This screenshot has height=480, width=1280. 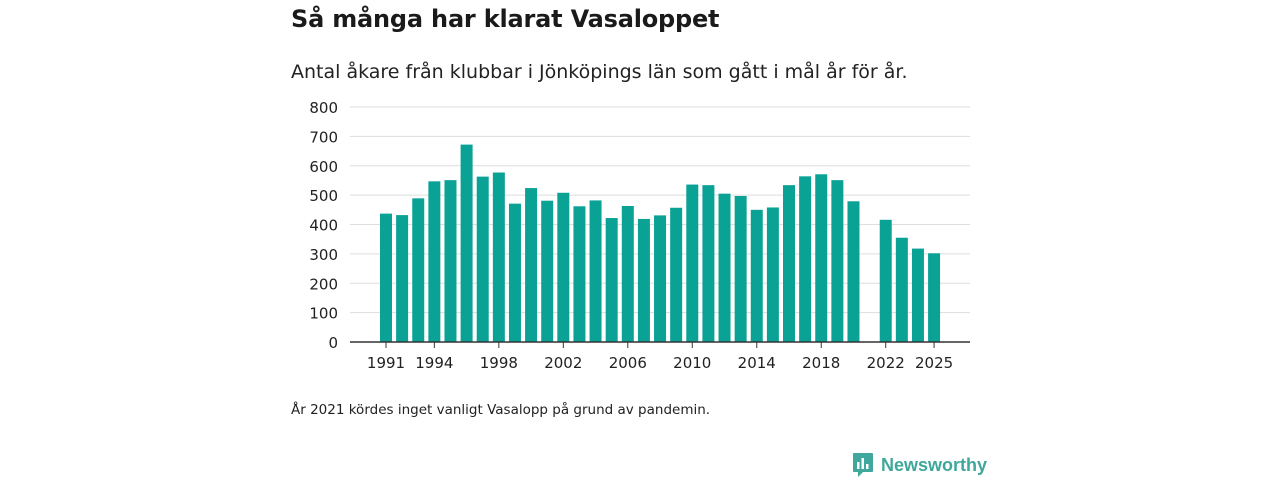 What do you see at coordinates (627, 273) in the screenshot?
I see `bar-2006` at bounding box center [627, 273].